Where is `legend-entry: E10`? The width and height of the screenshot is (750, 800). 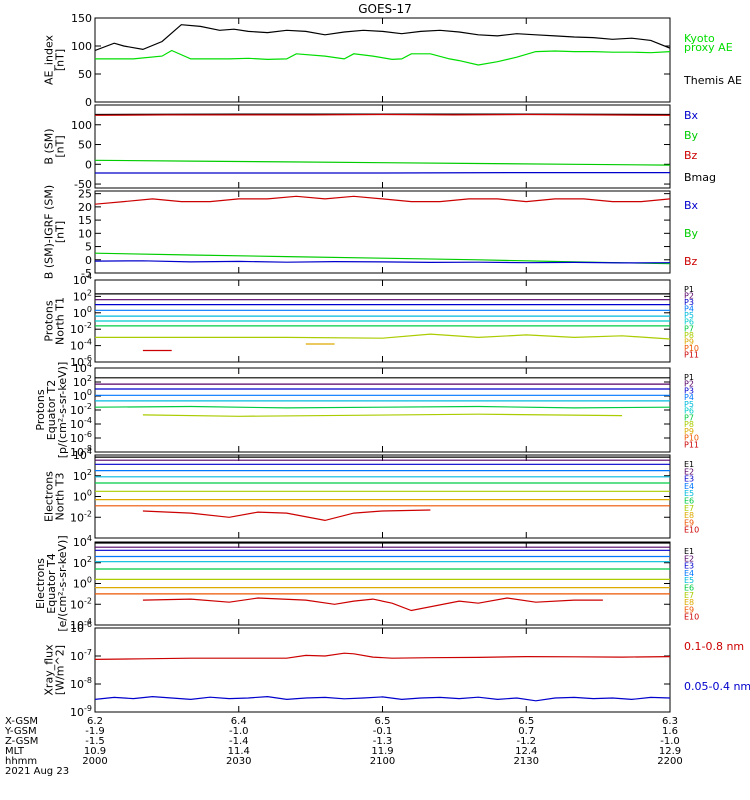 legend-entry: E10 is located at coordinates (691, 530).